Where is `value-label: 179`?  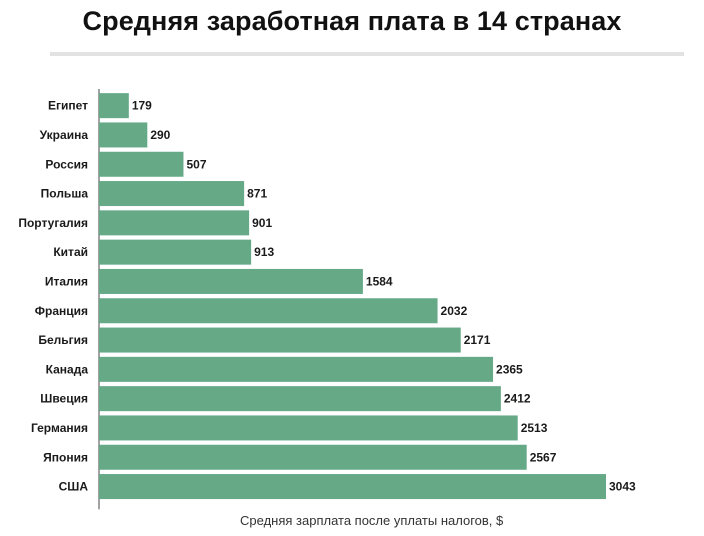 value-label: 179 is located at coordinates (142, 106).